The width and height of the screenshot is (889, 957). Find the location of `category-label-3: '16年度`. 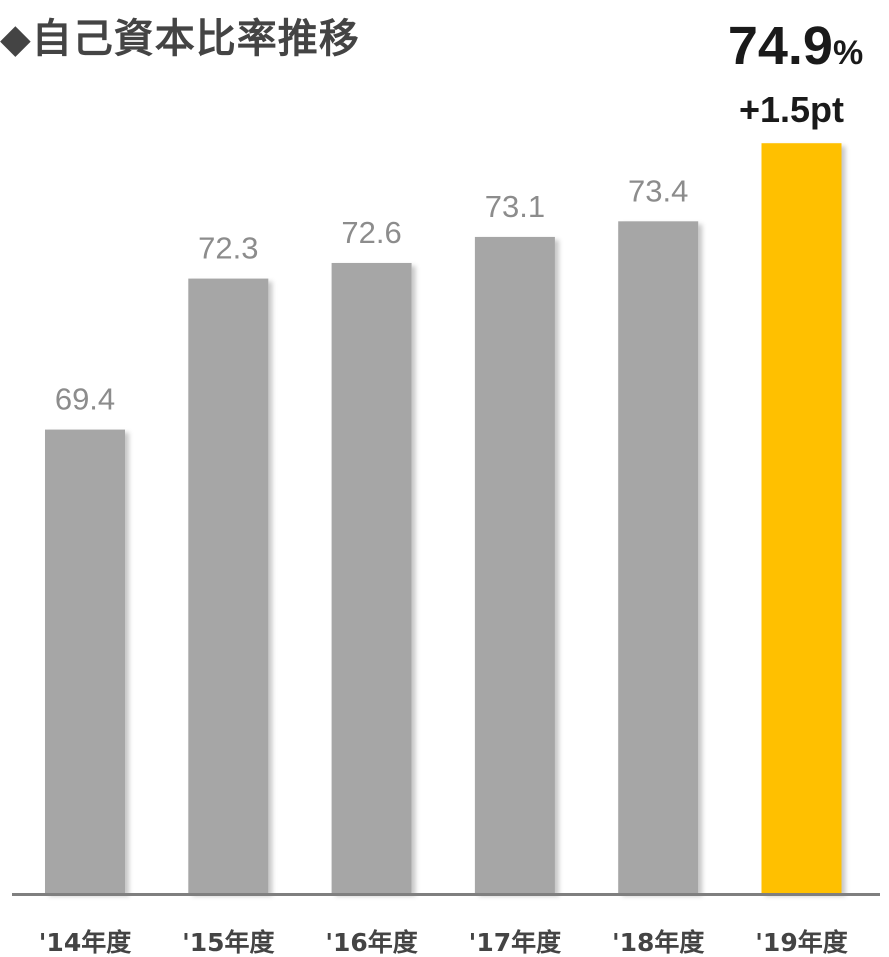

category-label-3: '16年度 is located at coordinates (371, 942).